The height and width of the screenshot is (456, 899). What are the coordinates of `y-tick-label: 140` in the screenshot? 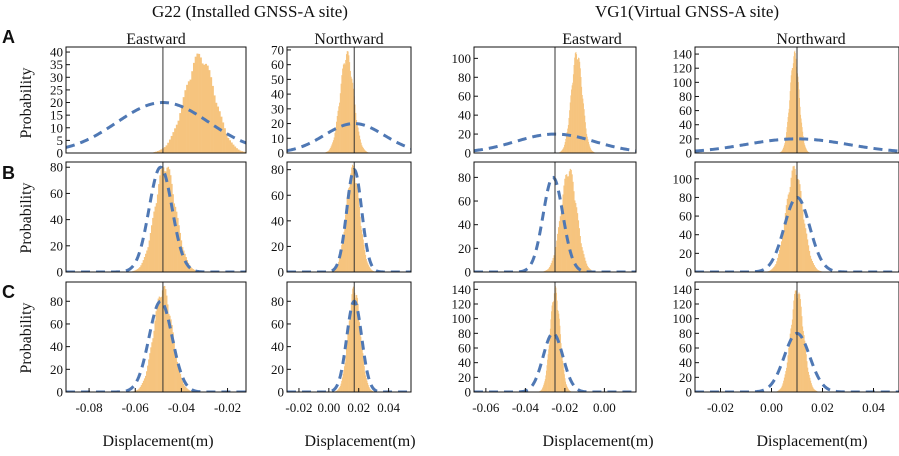 It's located at (683, 289).